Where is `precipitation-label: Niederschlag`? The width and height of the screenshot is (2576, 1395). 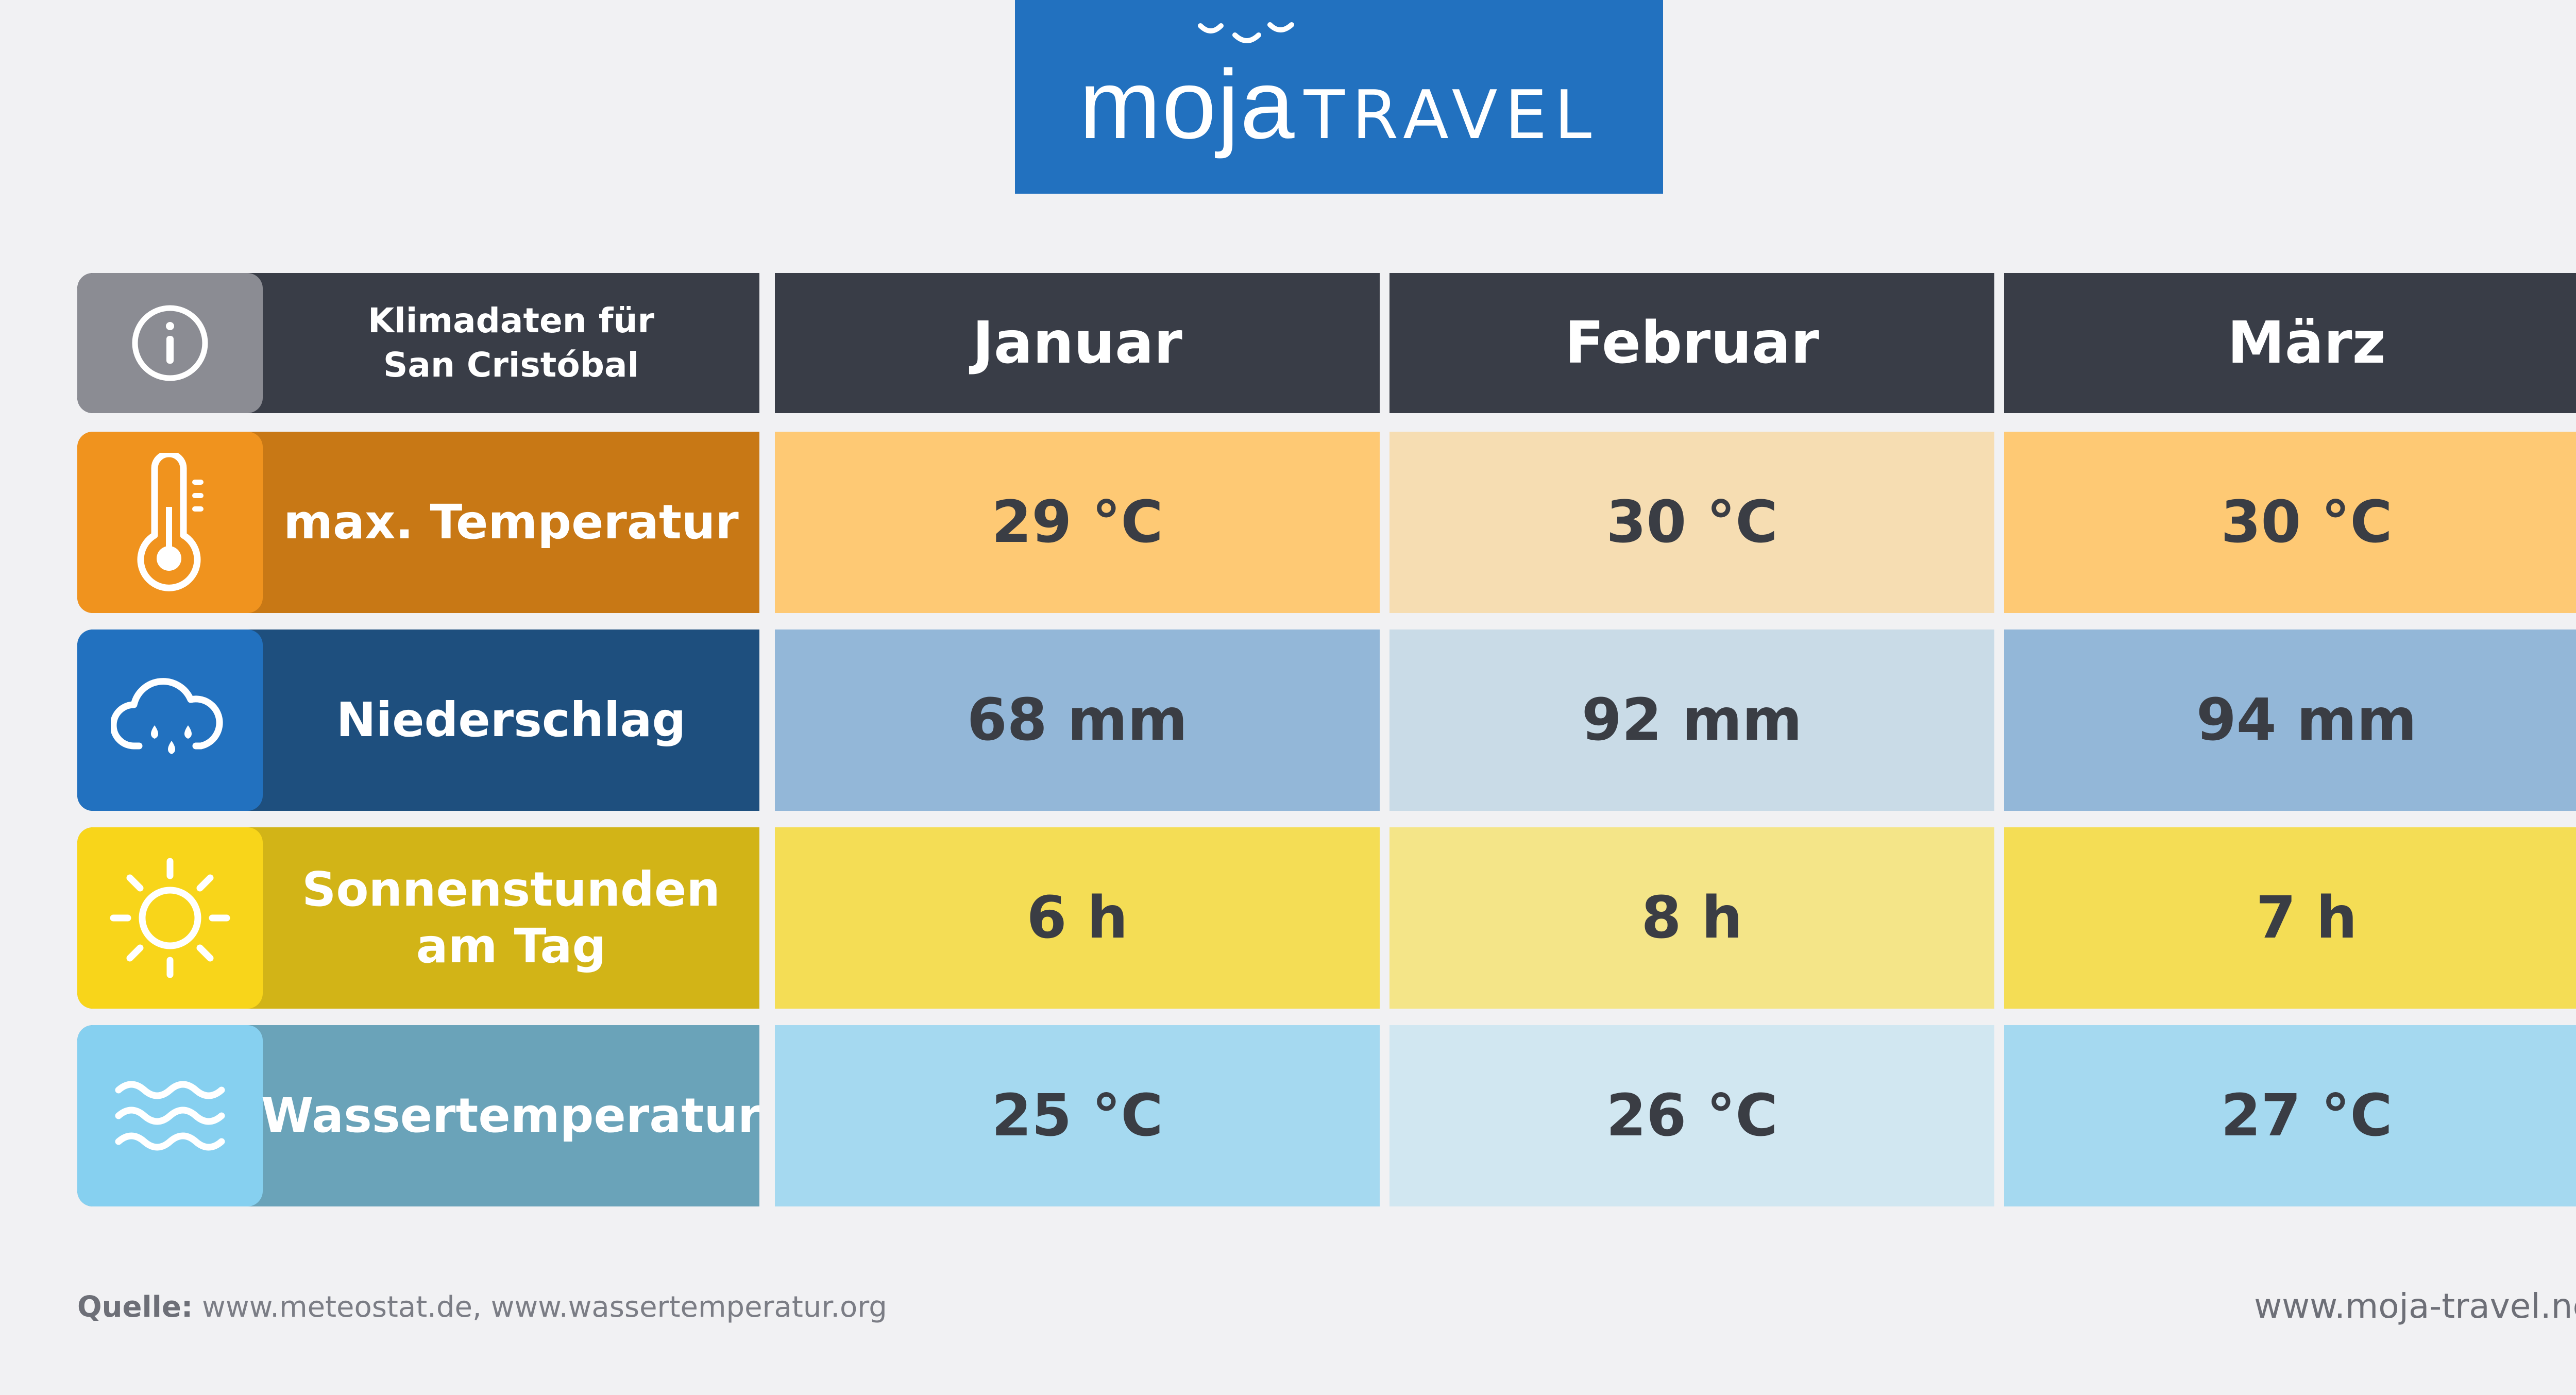
precipitation-label: Niederschlag is located at coordinates (511, 720).